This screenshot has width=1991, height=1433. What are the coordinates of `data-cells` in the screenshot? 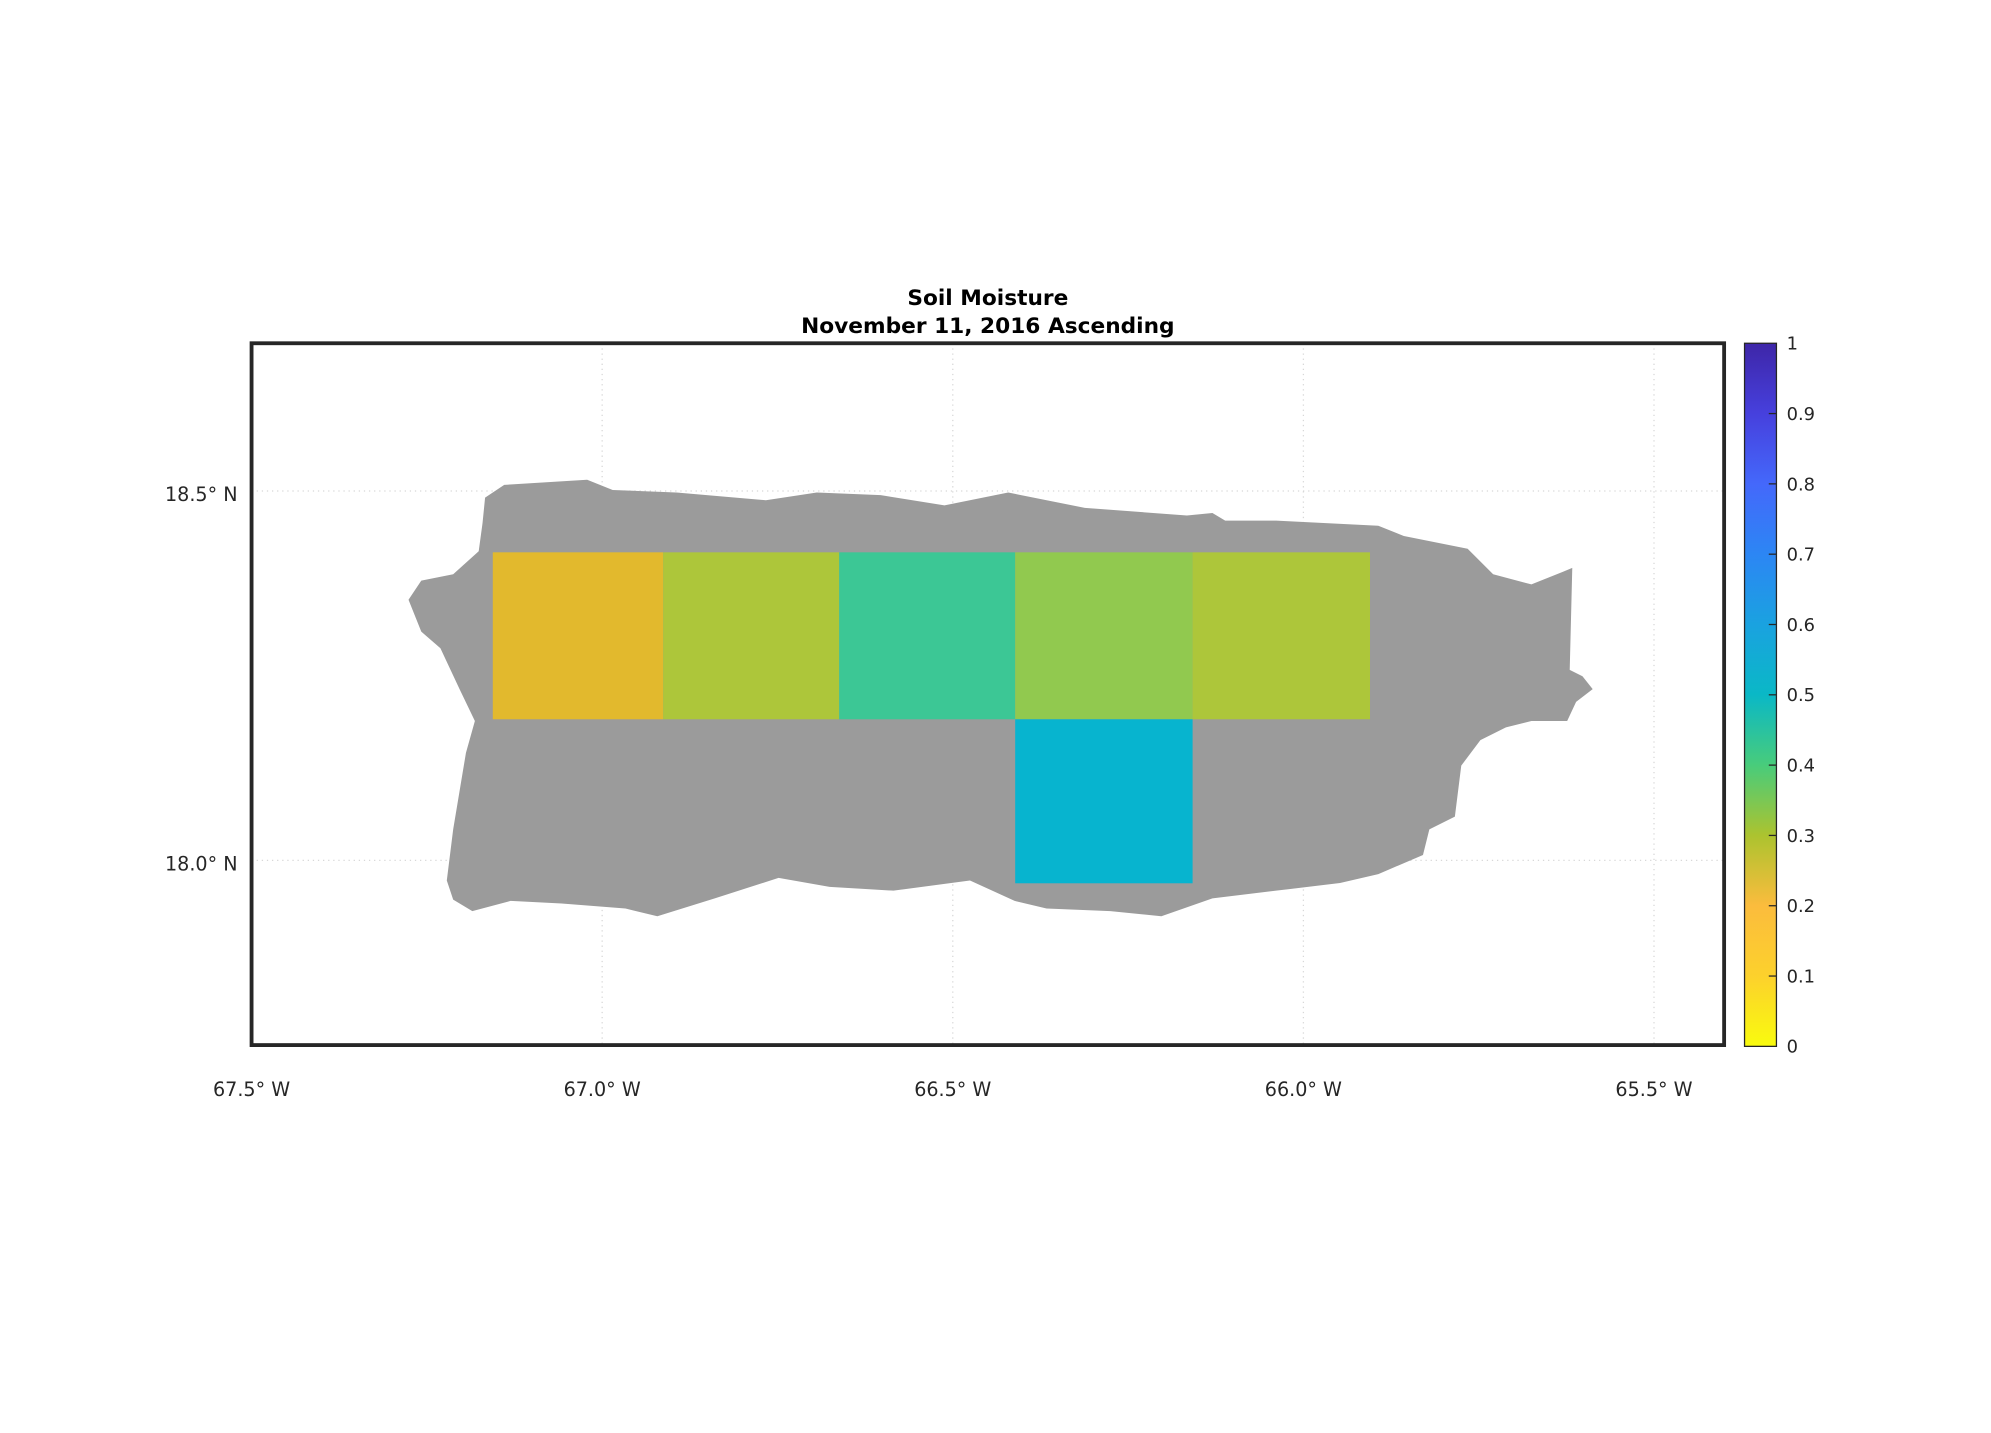 It's located at (931, 718).